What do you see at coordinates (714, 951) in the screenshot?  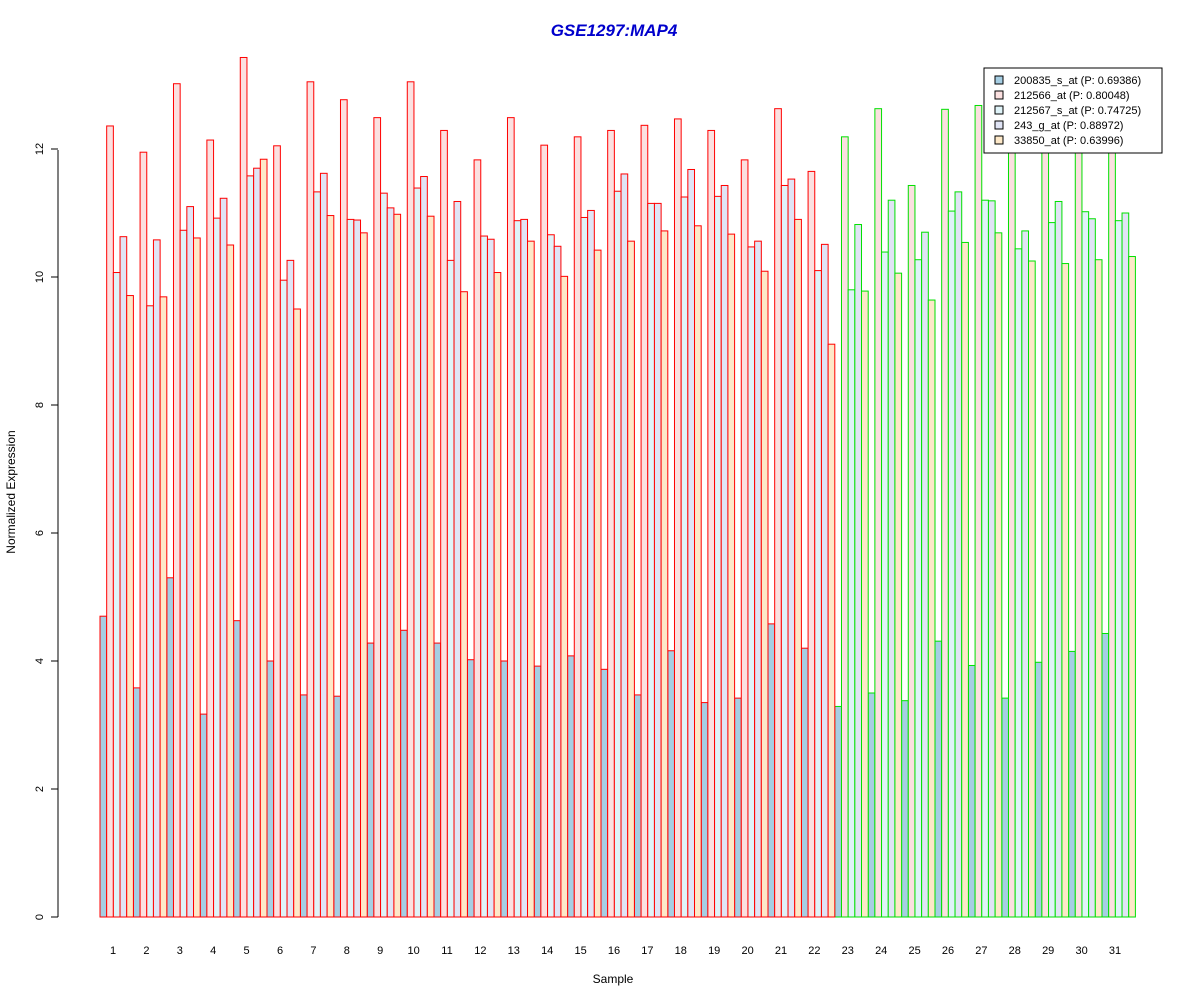 I see `x-tick-label: 19` at bounding box center [714, 951].